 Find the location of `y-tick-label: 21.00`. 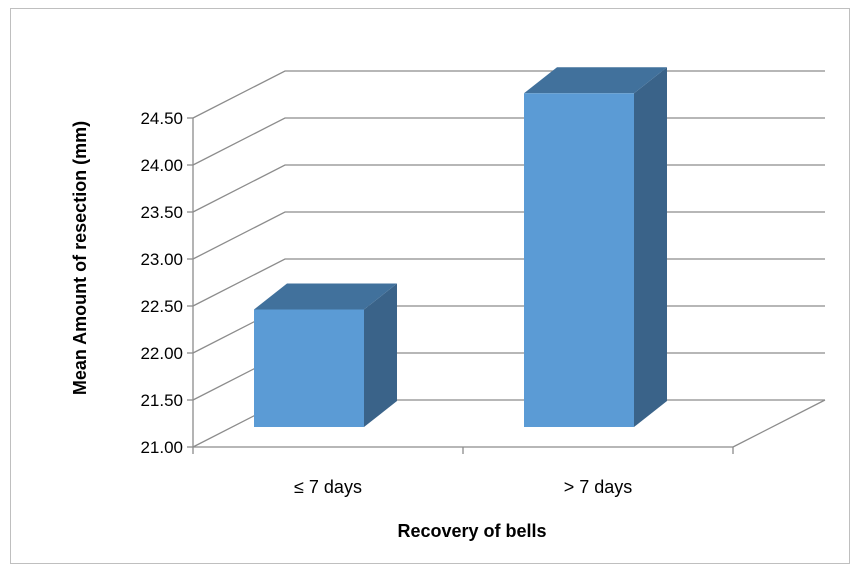

y-tick-label: 21.00 is located at coordinates (161, 447).